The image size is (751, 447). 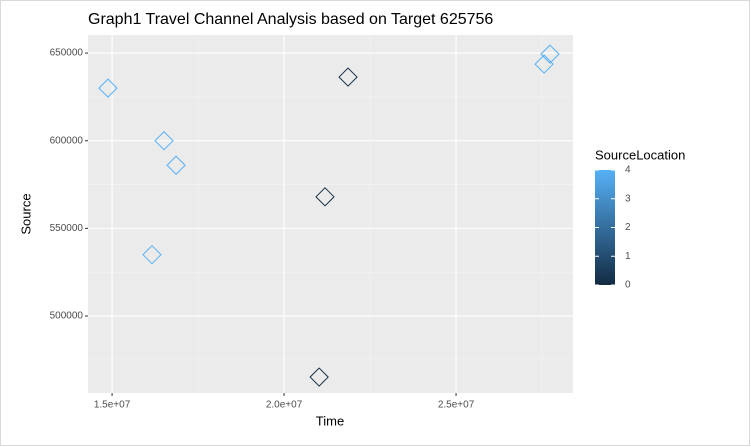 I want to click on y-tick-label: 650000, so click(x=67, y=53).